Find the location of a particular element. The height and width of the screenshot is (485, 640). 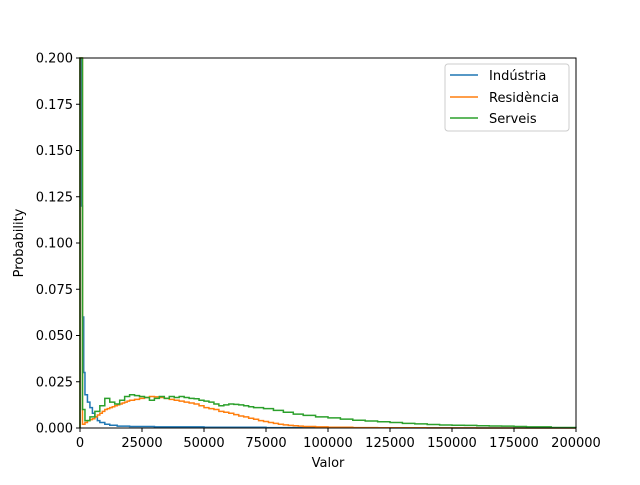

x-tick-label: 200000 is located at coordinates (576, 443).